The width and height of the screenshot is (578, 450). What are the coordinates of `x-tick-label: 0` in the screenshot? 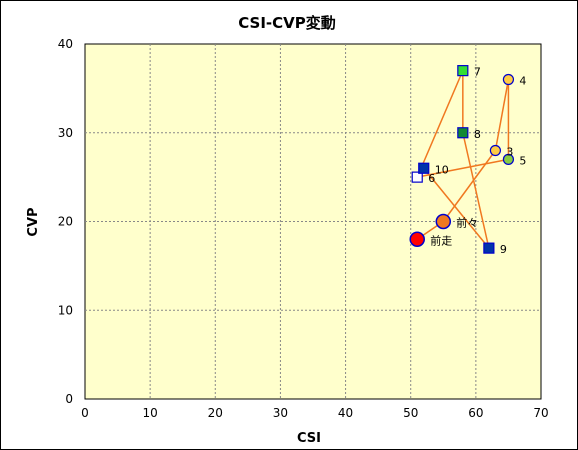 It's located at (85, 413).